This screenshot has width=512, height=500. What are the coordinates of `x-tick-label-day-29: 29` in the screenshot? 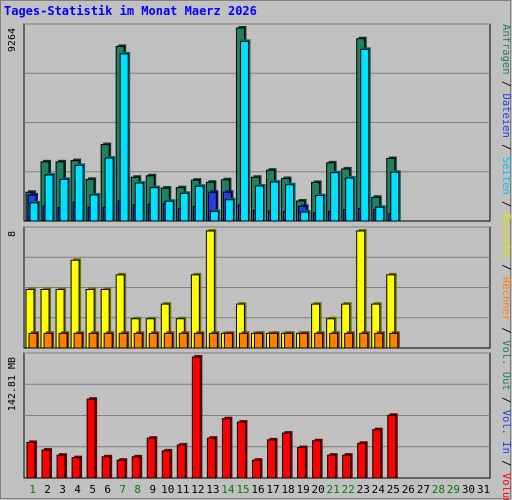 It's located at (453, 489).